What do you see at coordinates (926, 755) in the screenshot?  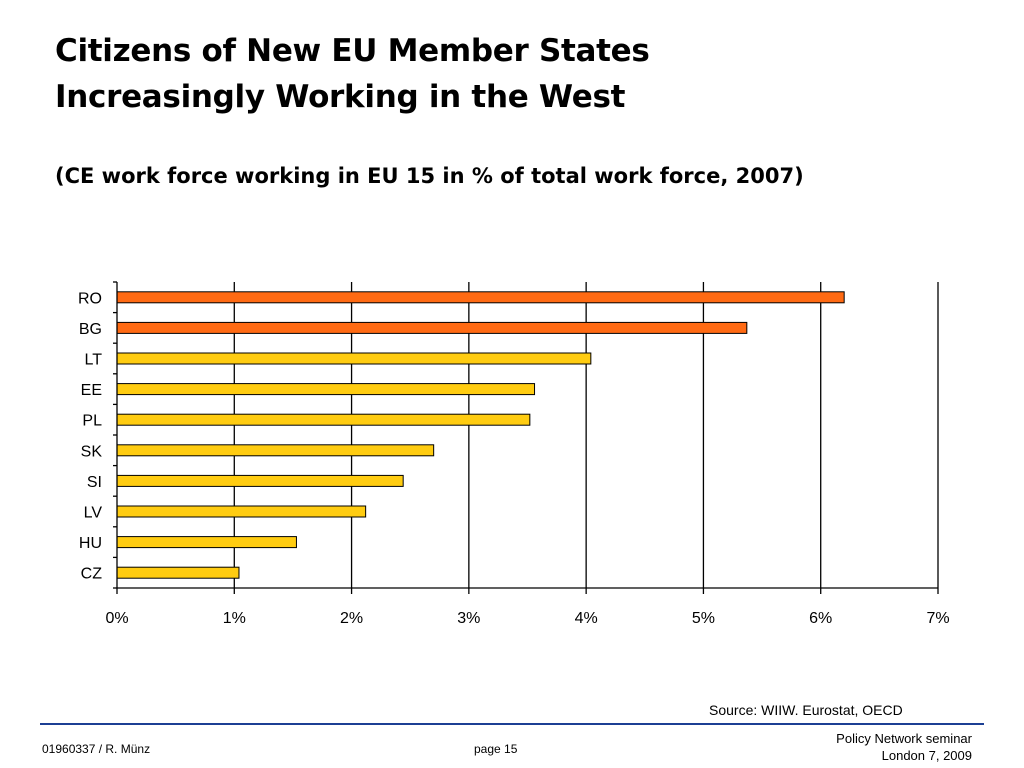 I see `footer-event-date: London 7, 2009` at bounding box center [926, 755].